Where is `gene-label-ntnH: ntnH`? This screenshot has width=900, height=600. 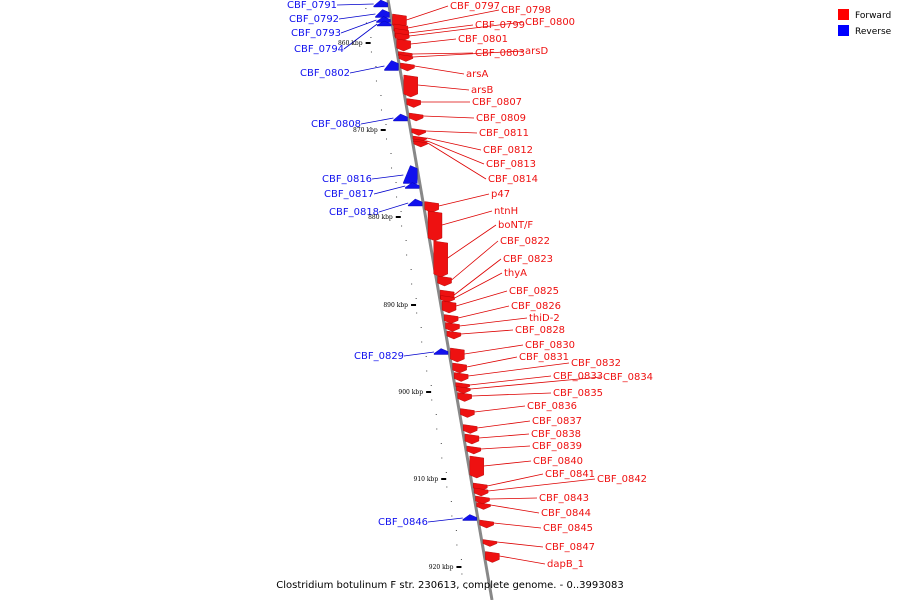 gene-label-ntnH: ntnH is located at coordinates (506, 211).